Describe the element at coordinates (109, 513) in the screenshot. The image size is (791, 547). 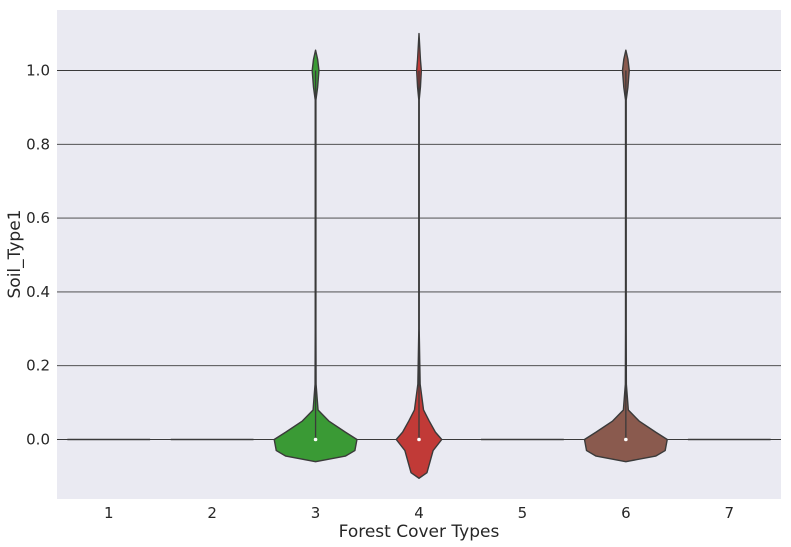
I see `x-tick-label: 1` at that location.